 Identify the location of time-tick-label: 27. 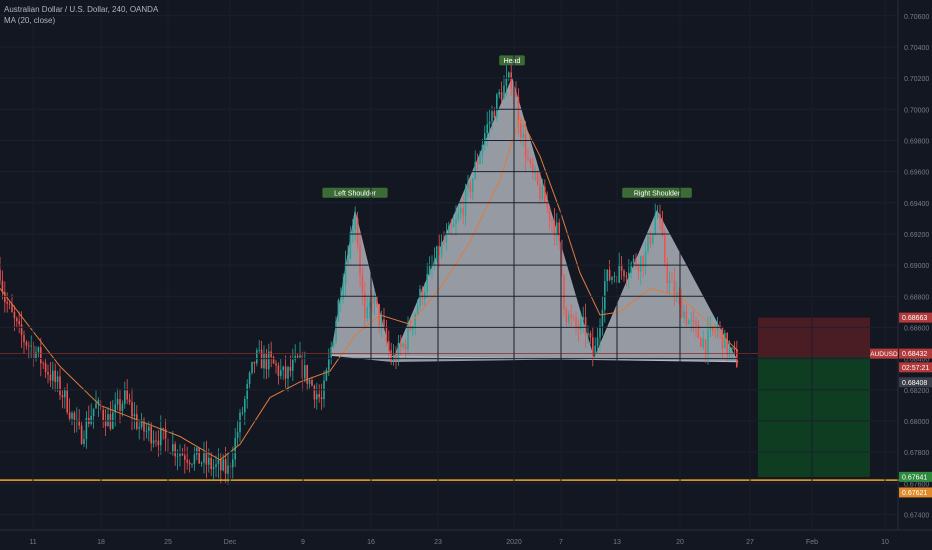
(750, 542).